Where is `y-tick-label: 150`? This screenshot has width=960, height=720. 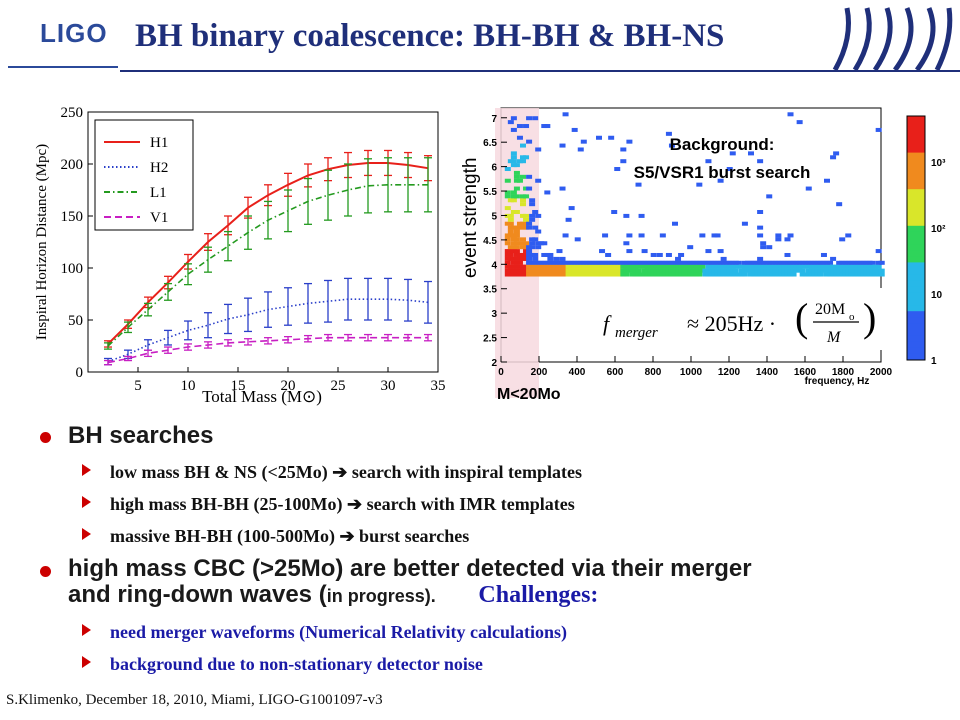 y-tick-label: 150 is located at coordinates (72, 217).